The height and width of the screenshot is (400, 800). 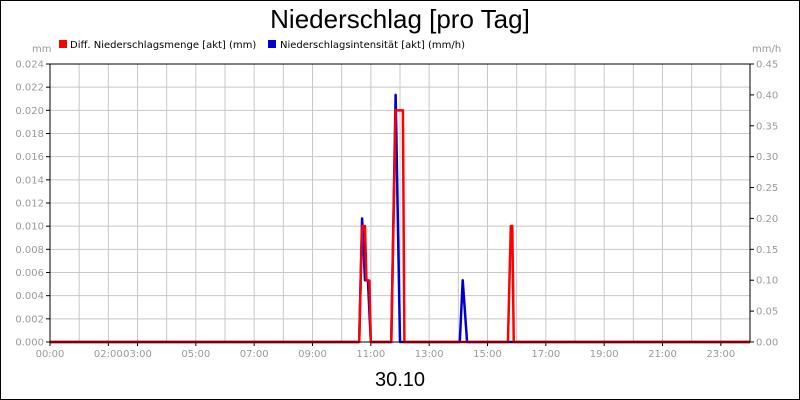 What do you see at coordinates (254, 354) in the screenshot?
I see `x-tick-label: 07:00` at bounding box center [254, 354].